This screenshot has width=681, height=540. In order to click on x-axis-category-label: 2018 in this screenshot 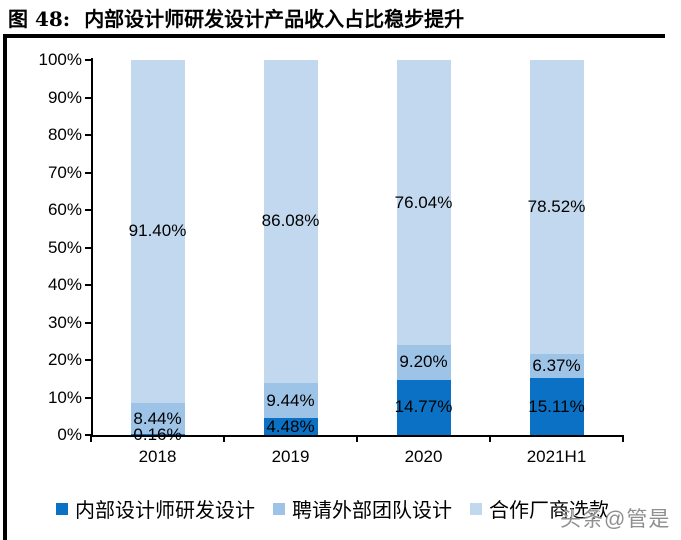, I will do `click(157, 456)`.